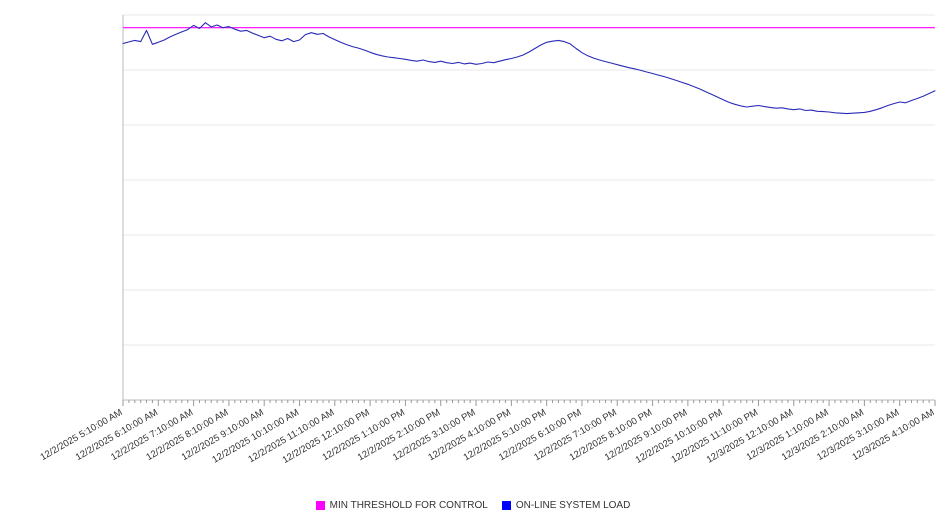 The height and width of the screenshot is (526, 946). I want to click on legend-item-system-load: ON-LINE SYSTEM LOAD, so click(566, 505).